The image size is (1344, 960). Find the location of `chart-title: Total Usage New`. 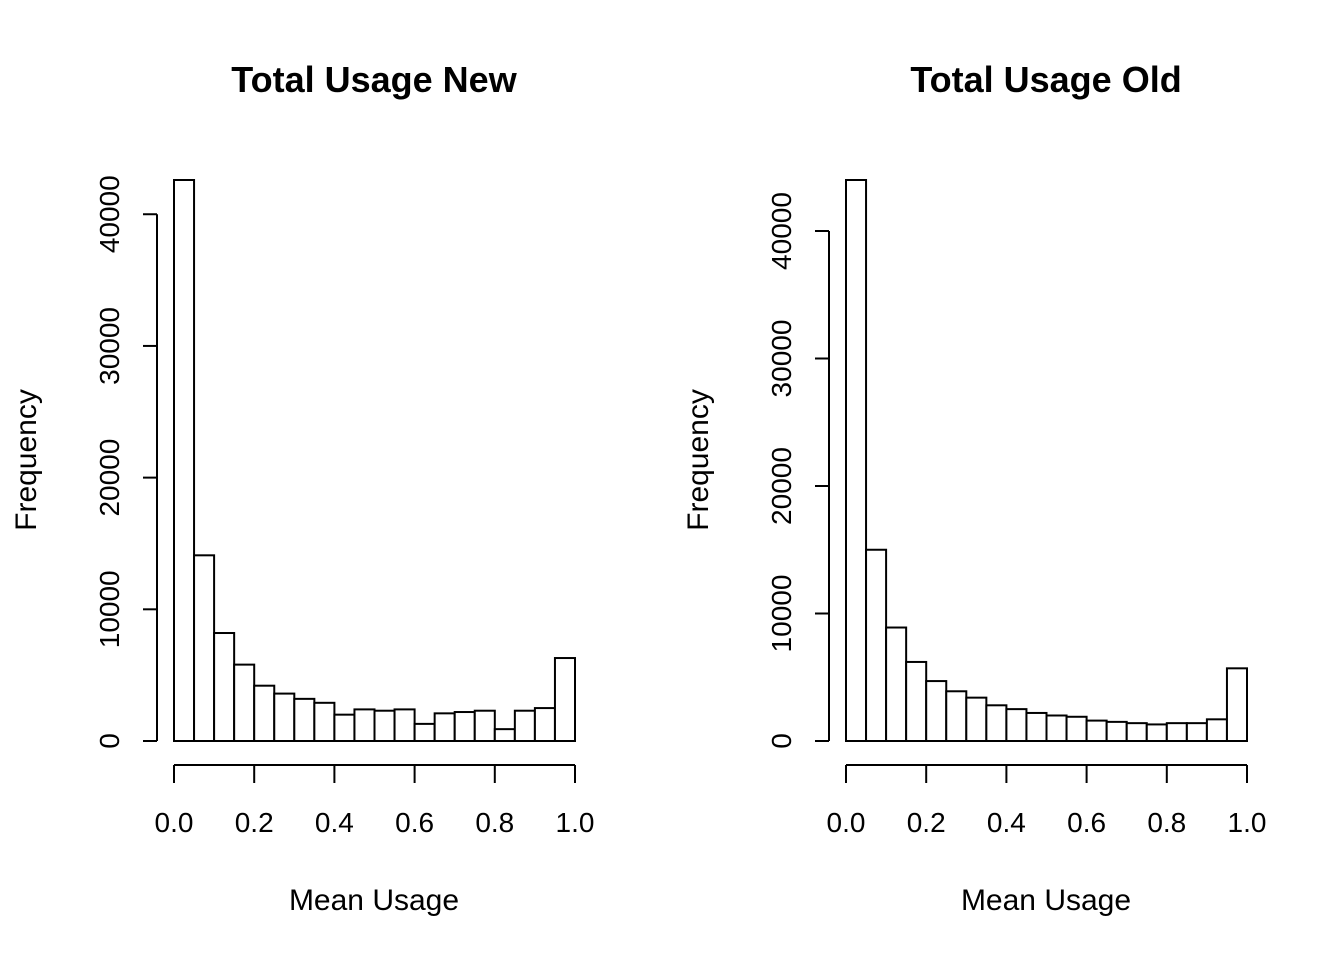

chart-title: Total Usage New is located at coordinates (374, 79).